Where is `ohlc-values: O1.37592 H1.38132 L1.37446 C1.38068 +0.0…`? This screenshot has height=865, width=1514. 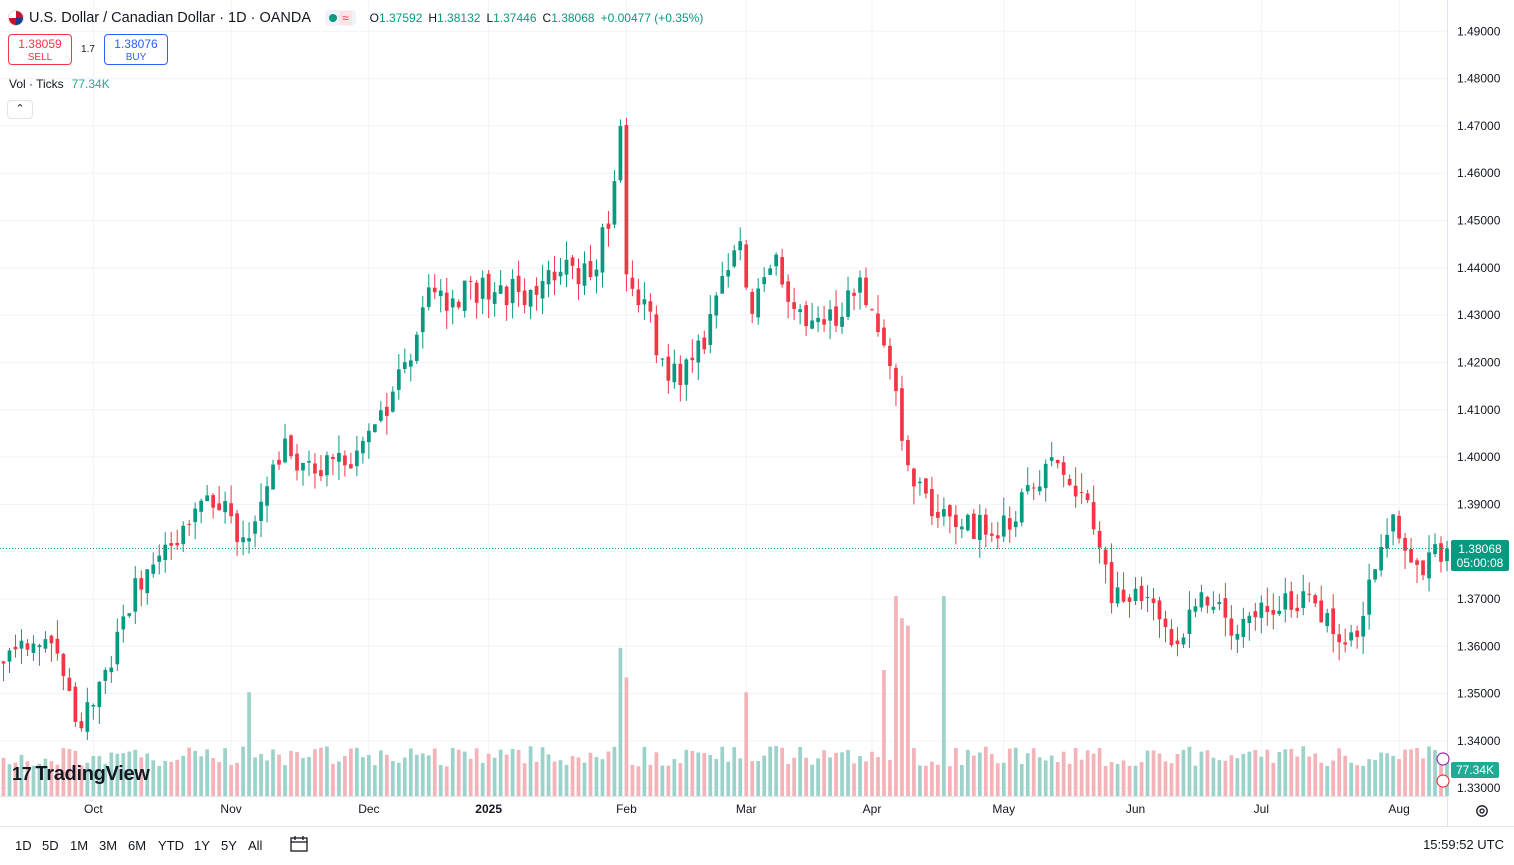 ohlc-values: O1.37592 H1.38132 L1.37446 C1.38068 +0.0… is located at coordinates (537, 18).